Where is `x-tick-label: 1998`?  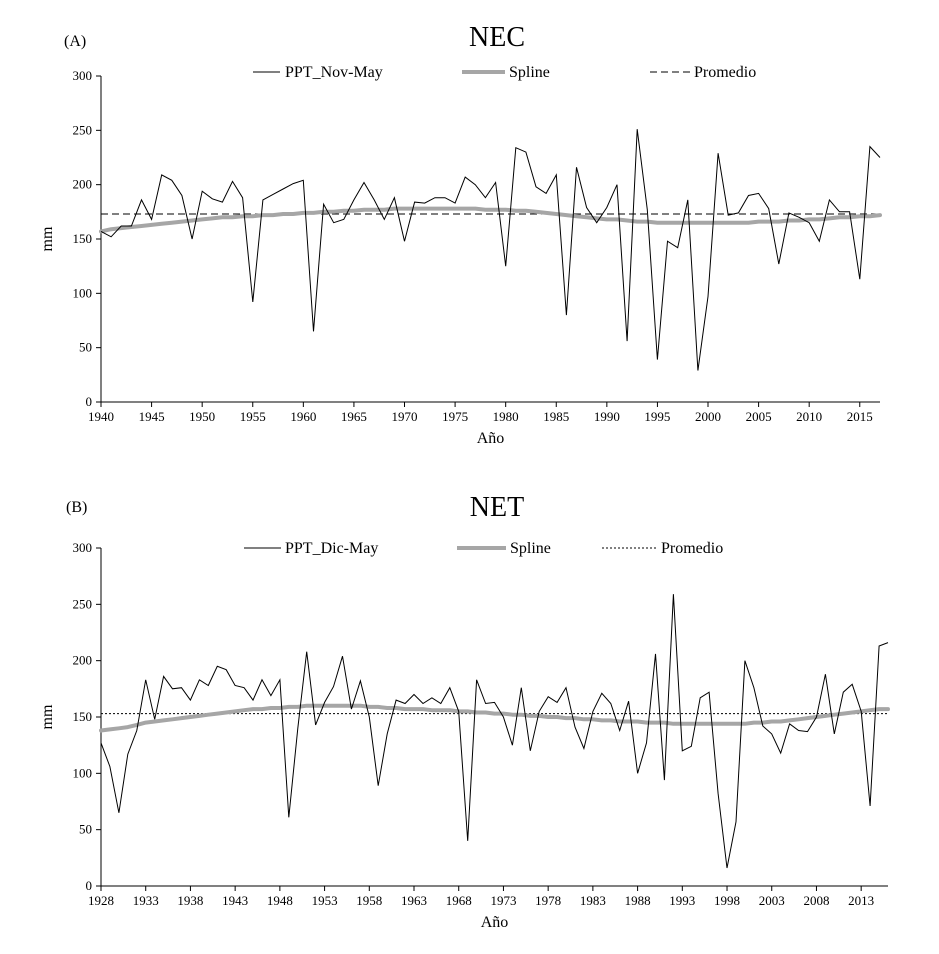
x-tick-label: 1998 is located at coordinates (727, 900).